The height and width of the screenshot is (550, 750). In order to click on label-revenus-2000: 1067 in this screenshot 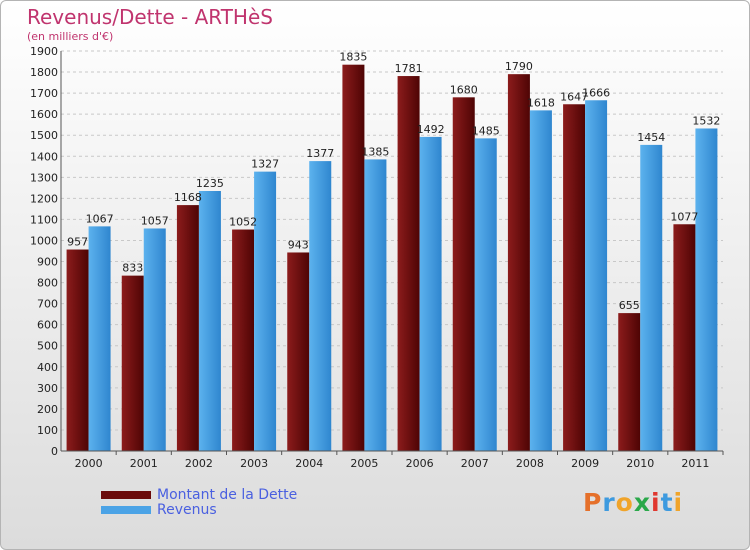, I will do `click(100, 218)`.